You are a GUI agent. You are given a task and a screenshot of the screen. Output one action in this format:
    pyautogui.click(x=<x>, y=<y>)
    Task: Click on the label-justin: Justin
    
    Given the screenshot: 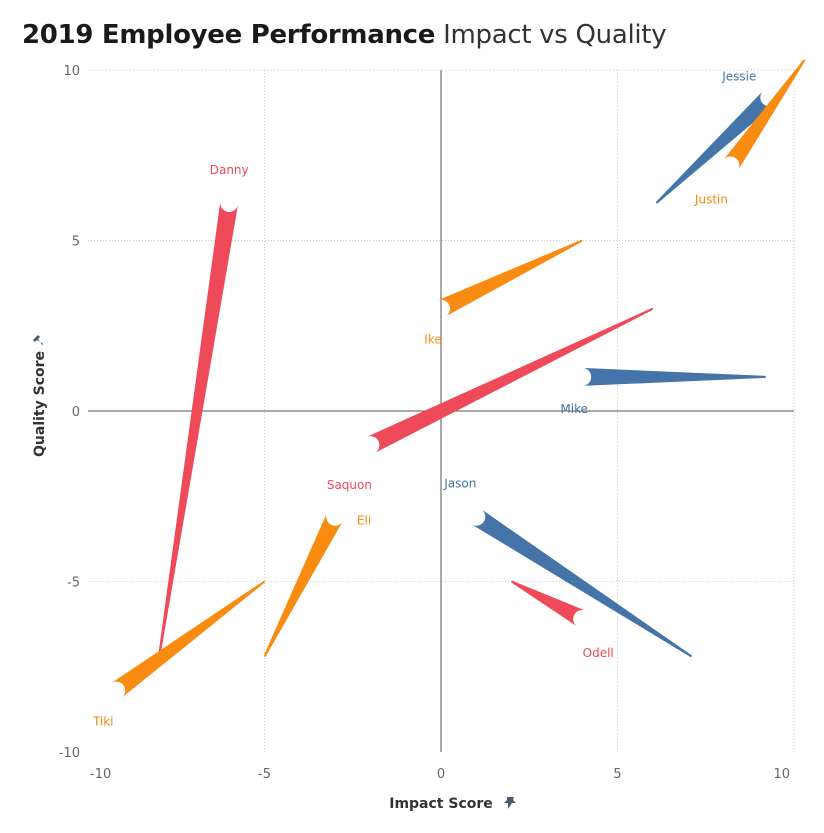 What is the action you would take?
    pyautogui.click(x=711, y=199)
    